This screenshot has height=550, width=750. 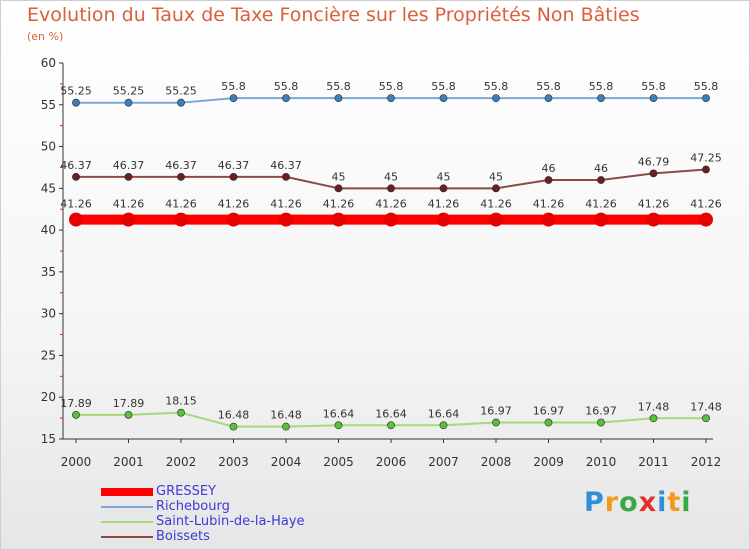 What do you see at coordinates (193, 506) in the screenshot?
I see `legend-label: Richebourg` at bounding box center [193, 506].